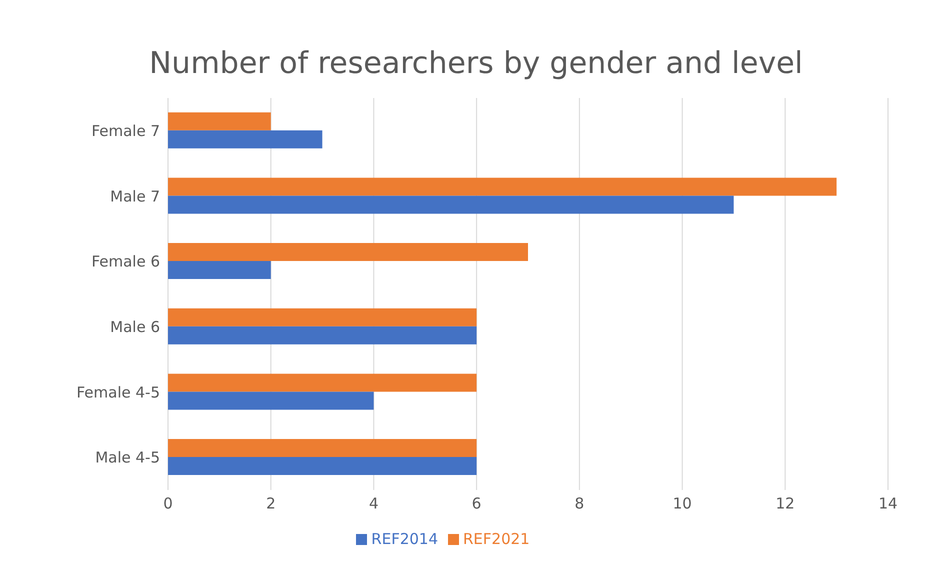  I want to click on legend-label: REF2021, so click(496, 539).